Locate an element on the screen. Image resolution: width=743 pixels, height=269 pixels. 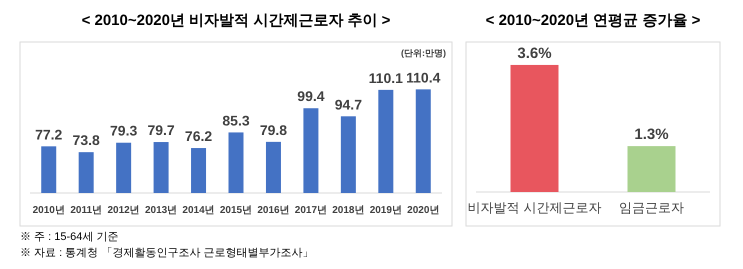
data-label: 77.2 is located at coordinates (49, 134).